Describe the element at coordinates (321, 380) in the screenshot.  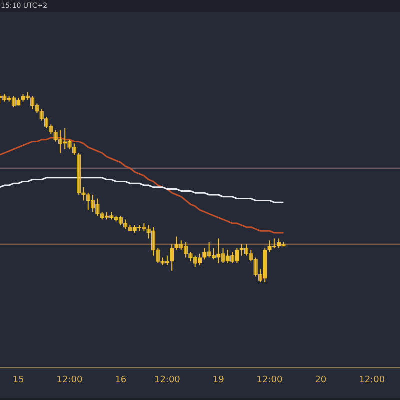
I see `x-tick-label: 20` at that location.